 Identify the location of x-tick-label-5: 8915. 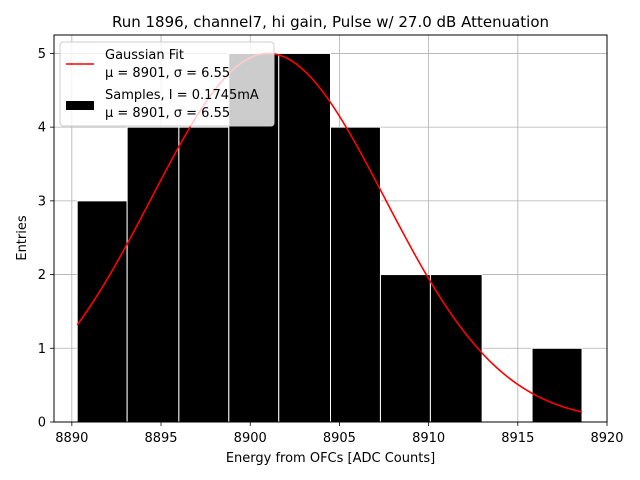
(517, 438).